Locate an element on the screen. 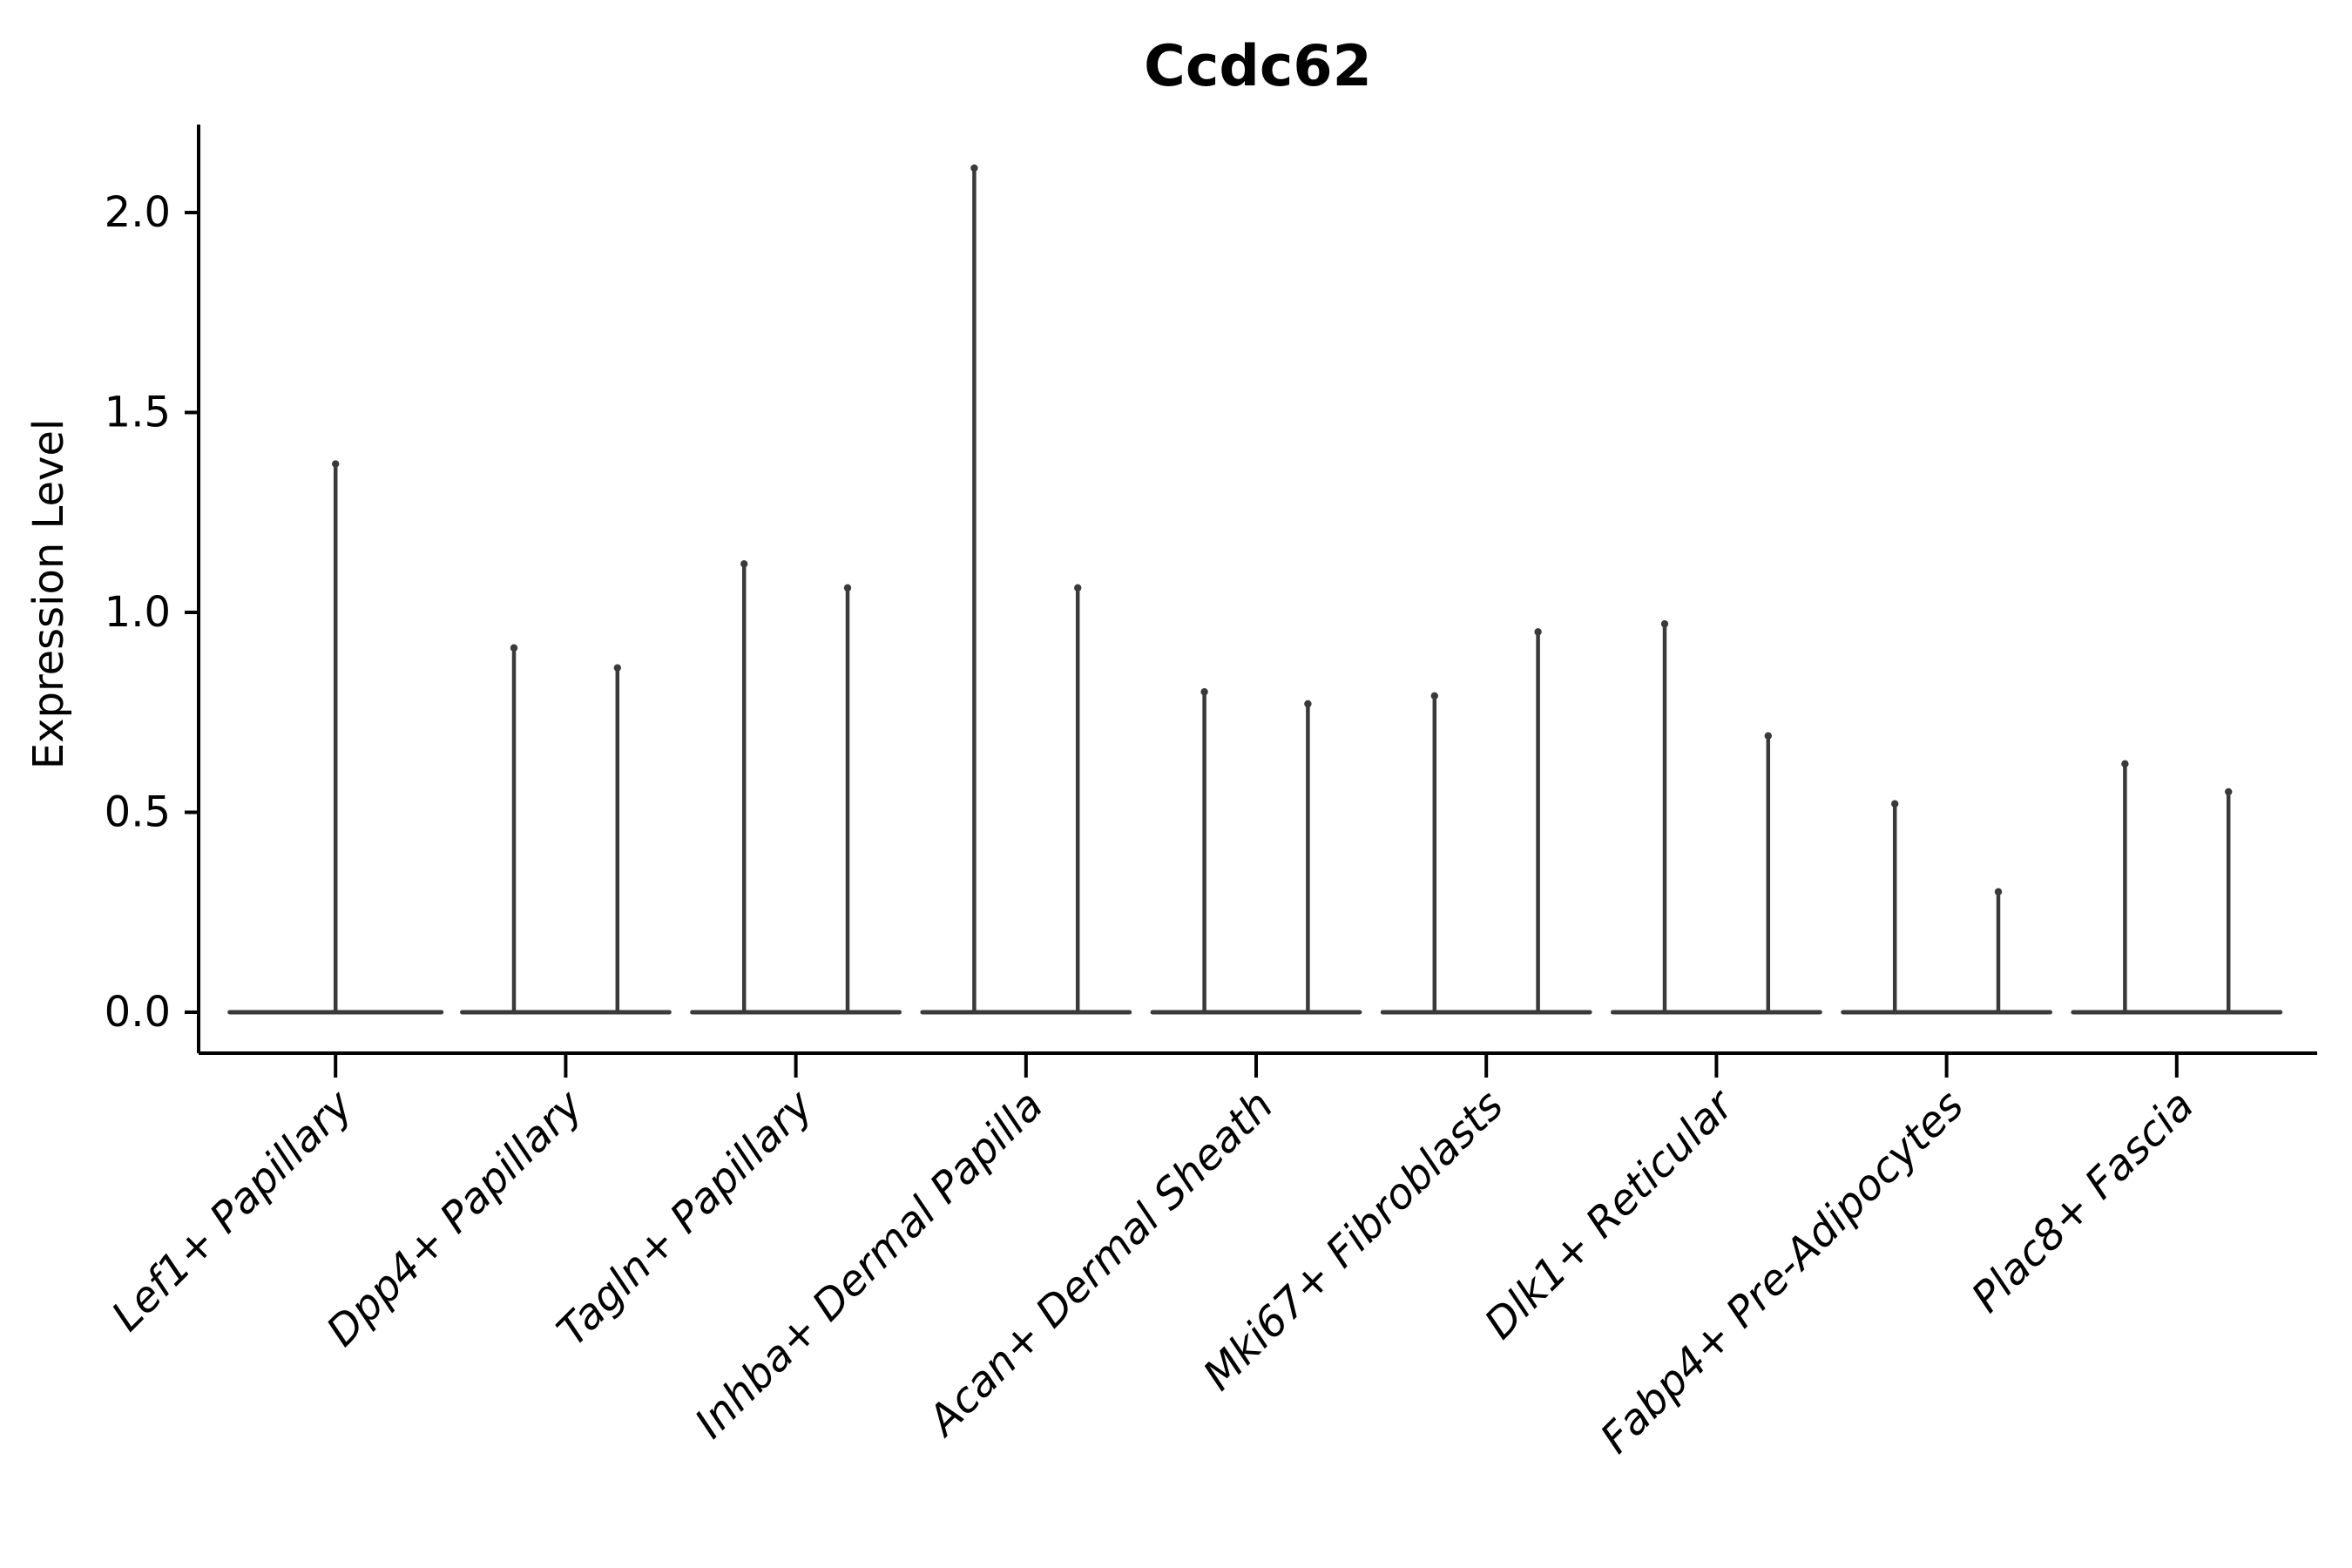 The width and height of the screenshot is (2352, 1568). x-tick-label: Tagln+ Papillary is located at coordinates (685, 1217).